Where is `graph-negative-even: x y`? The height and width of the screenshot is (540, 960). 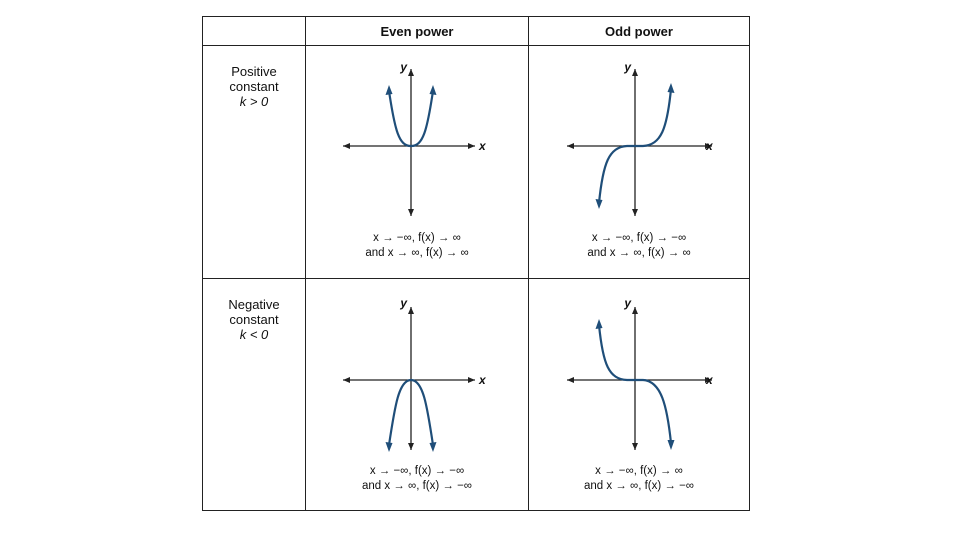
graph-negative-even: x y is located at coordinates (415, 374).